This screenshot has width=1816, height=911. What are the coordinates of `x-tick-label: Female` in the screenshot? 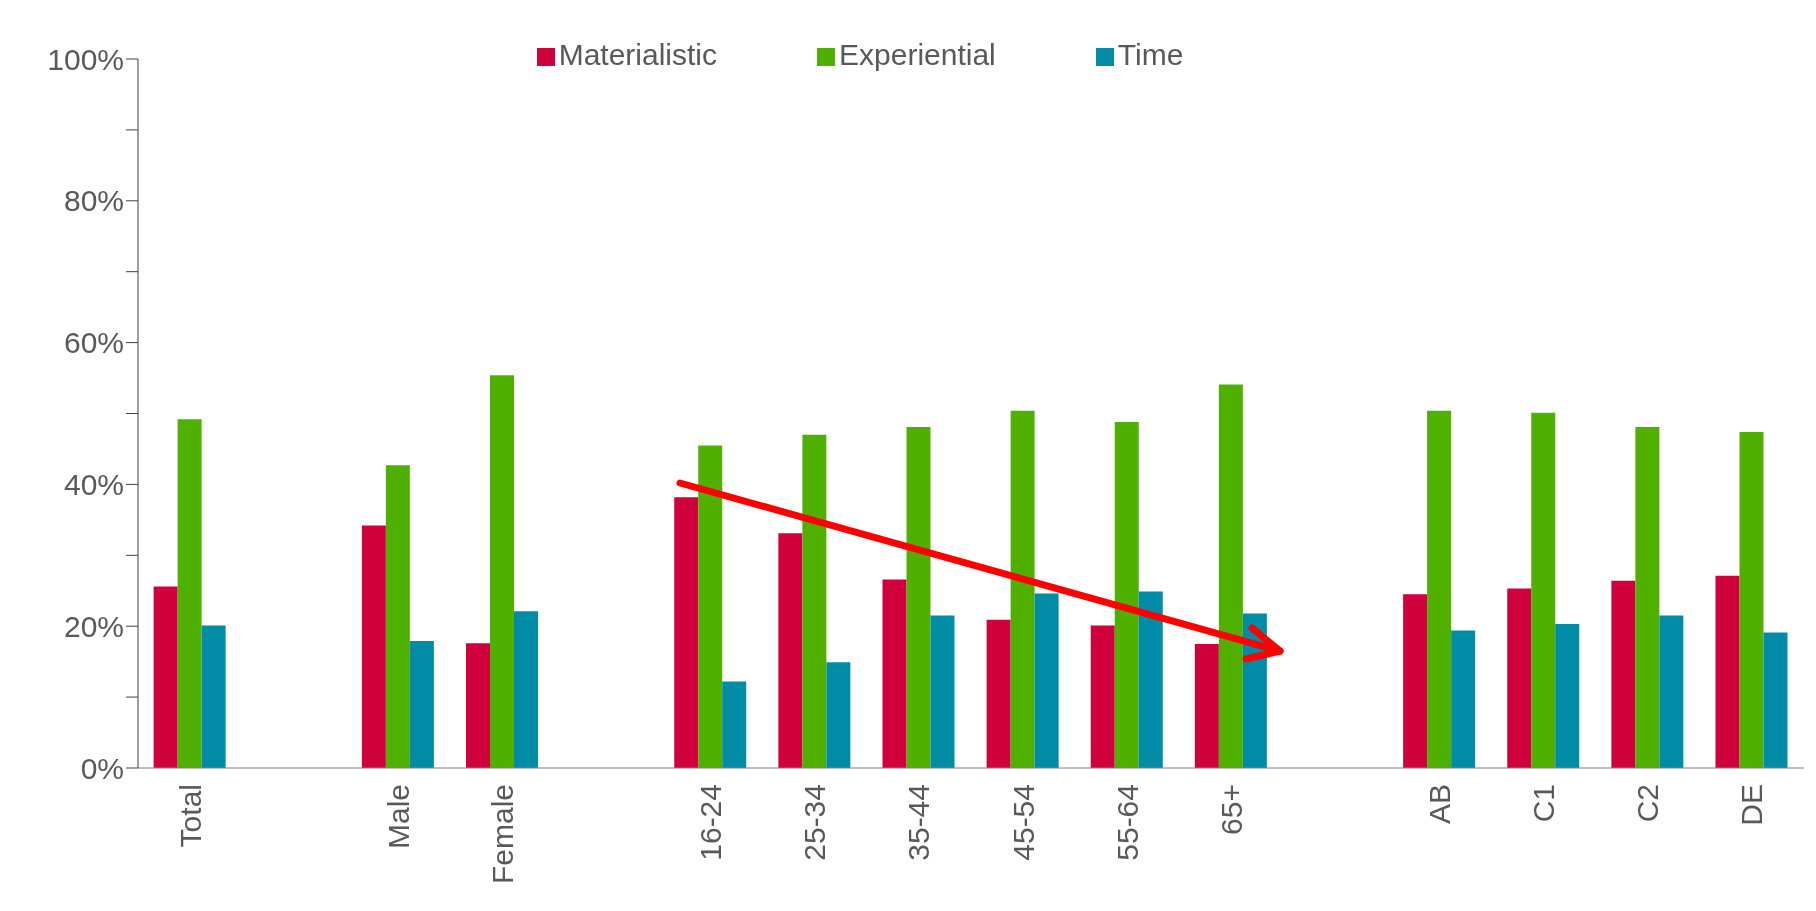 It's located at (502, 834).